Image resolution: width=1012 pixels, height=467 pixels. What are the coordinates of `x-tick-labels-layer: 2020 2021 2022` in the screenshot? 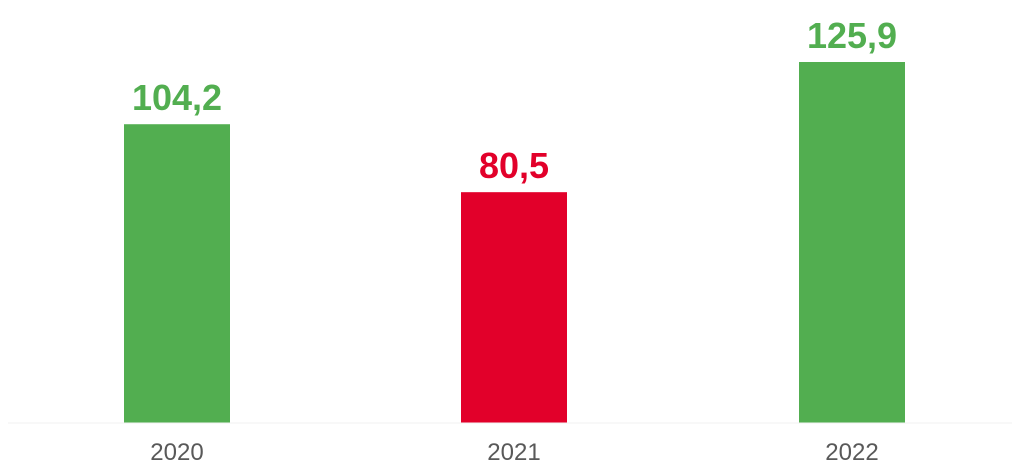 It's located at (514, 452).